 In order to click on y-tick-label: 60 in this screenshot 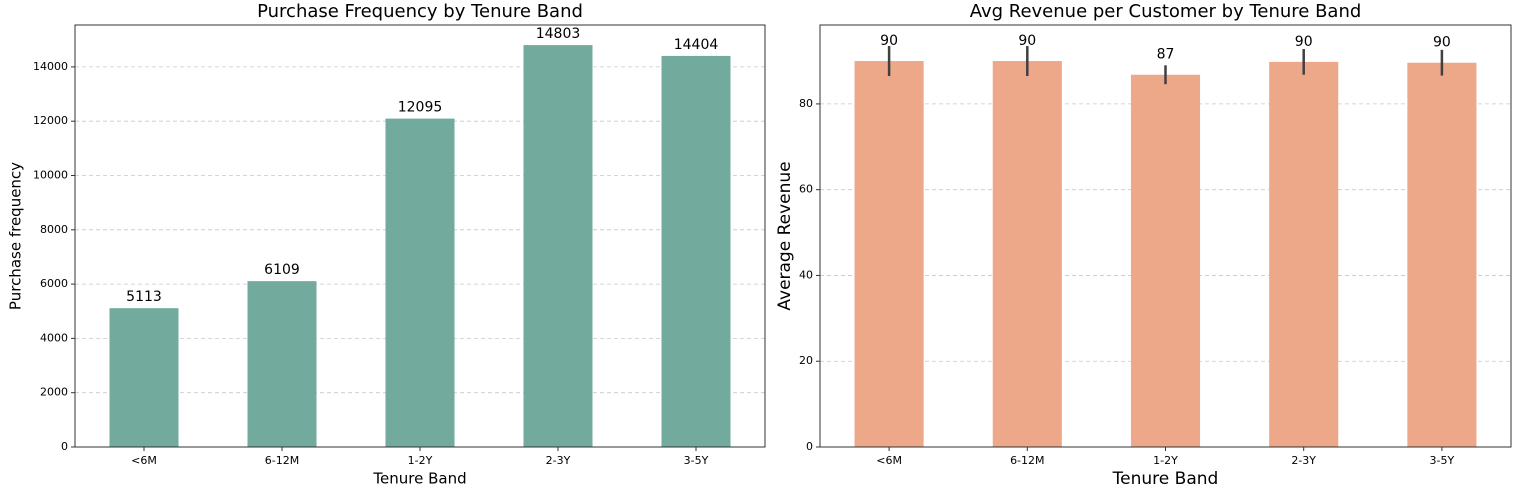, I will do `click(806, 189)`.